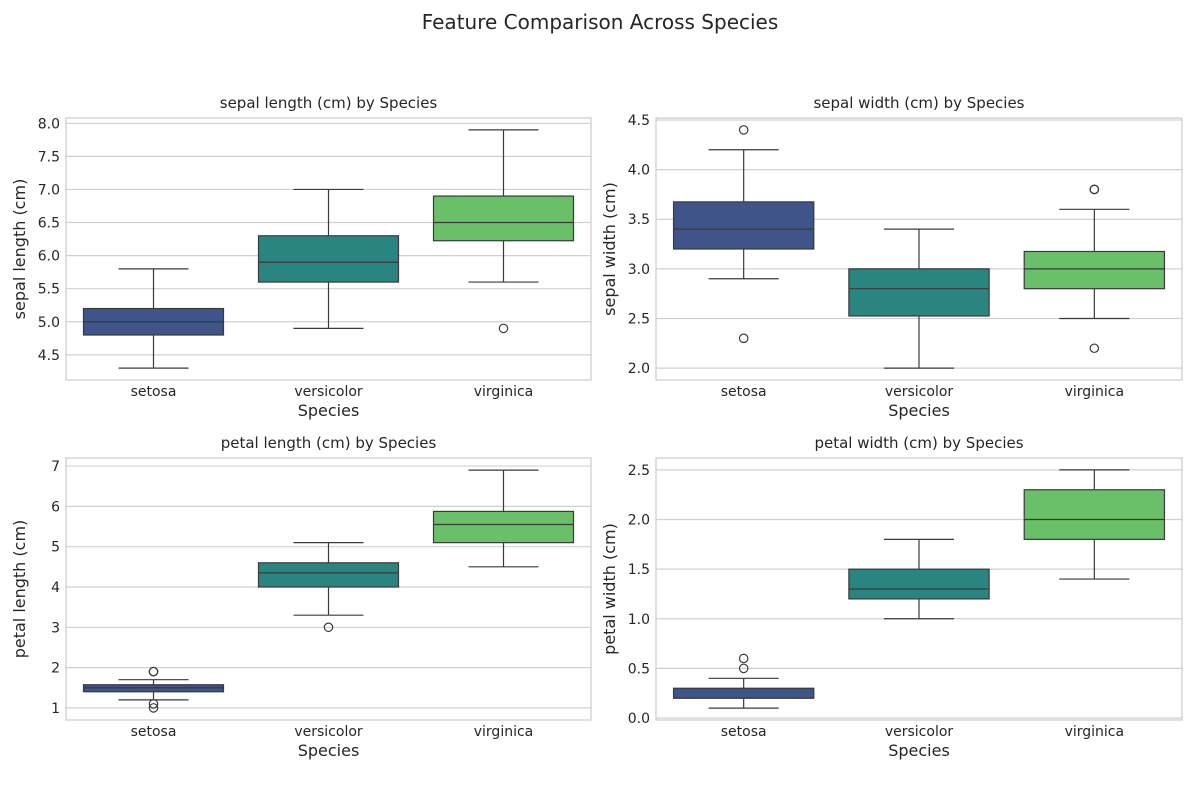  I want to click on y-tick-label: 0.5, so click(639, 669).